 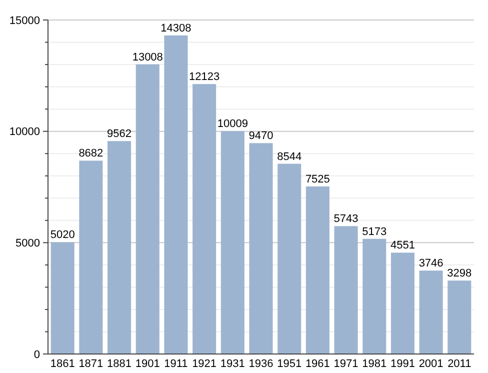 What do you see at coordinates (147, 57) in the screenshot?
I see `data-label: 13008` at bounding box center [147, 57].